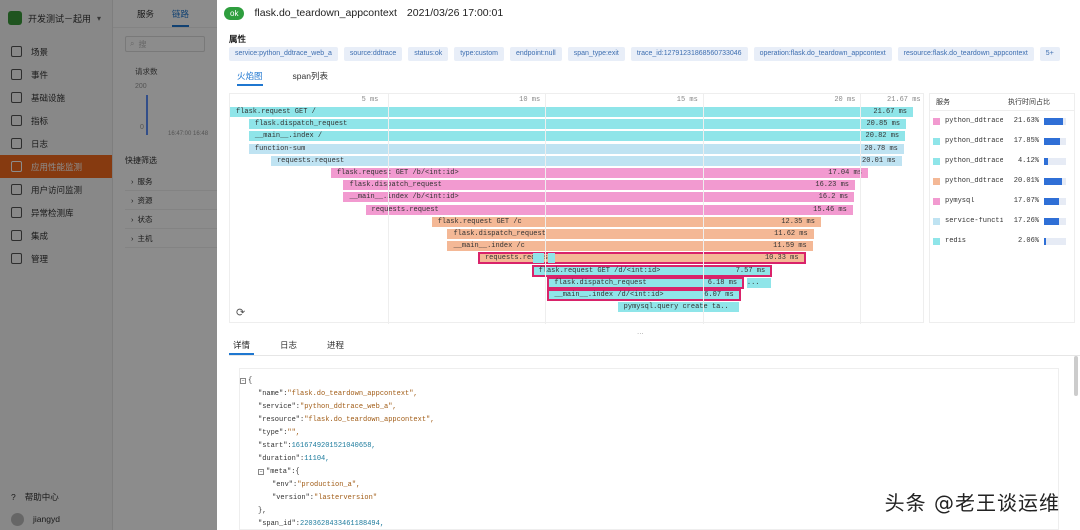  What do you see at coordinates (281, 459) in the screenshot?
I see `json-key: "duration":` at bounding box center [281, 459].